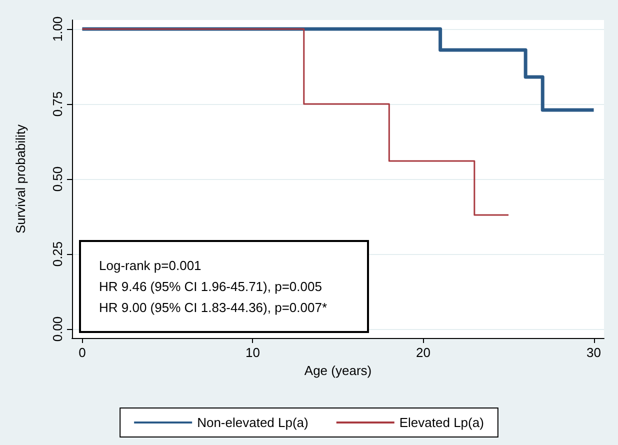 This screenshot has width=618, height=445. Describe the element at coordinates (423, 352) in the screenshot. I see `x-tick-label: 20` at that location.